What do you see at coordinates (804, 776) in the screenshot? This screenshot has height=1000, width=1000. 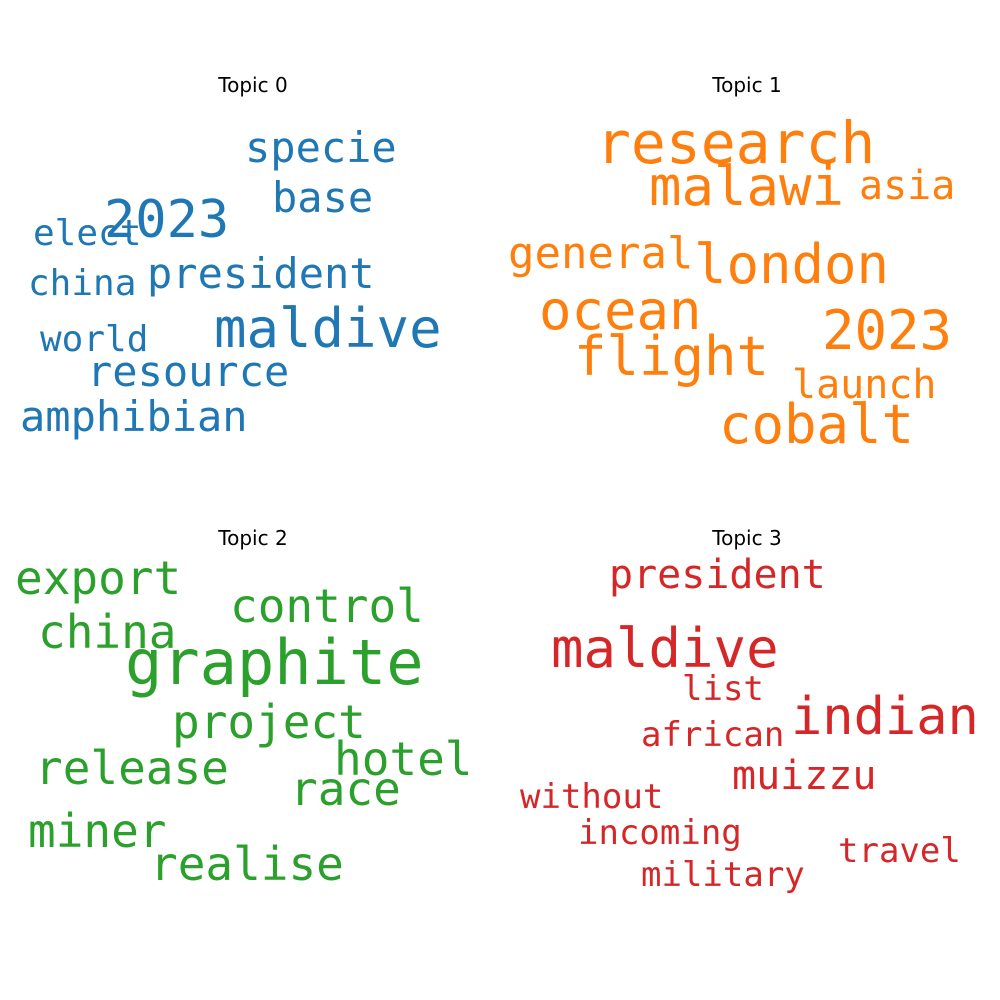 I see `word-muizzu: muizzu` at bounding box center [804, 776].